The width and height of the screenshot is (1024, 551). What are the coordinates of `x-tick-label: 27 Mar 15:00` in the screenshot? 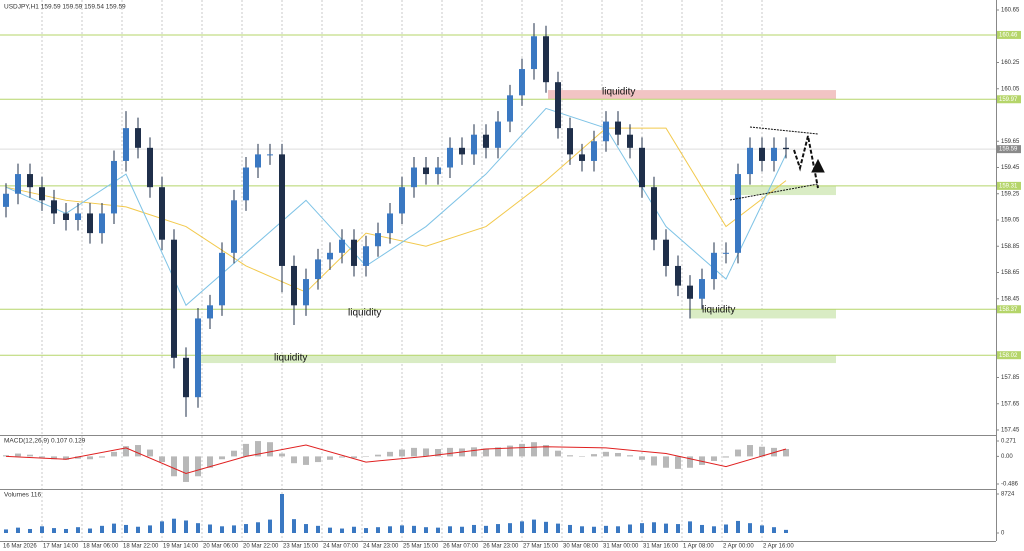 It's located at (541, 547).